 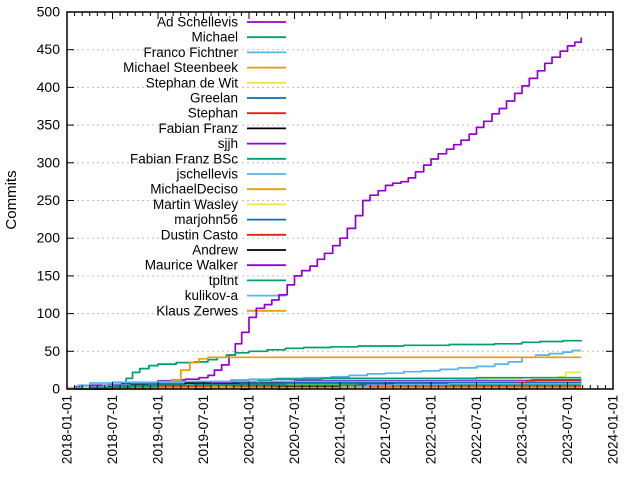 I want to click on legend-label: Stephan de Wit, so click(x=192, y=82).